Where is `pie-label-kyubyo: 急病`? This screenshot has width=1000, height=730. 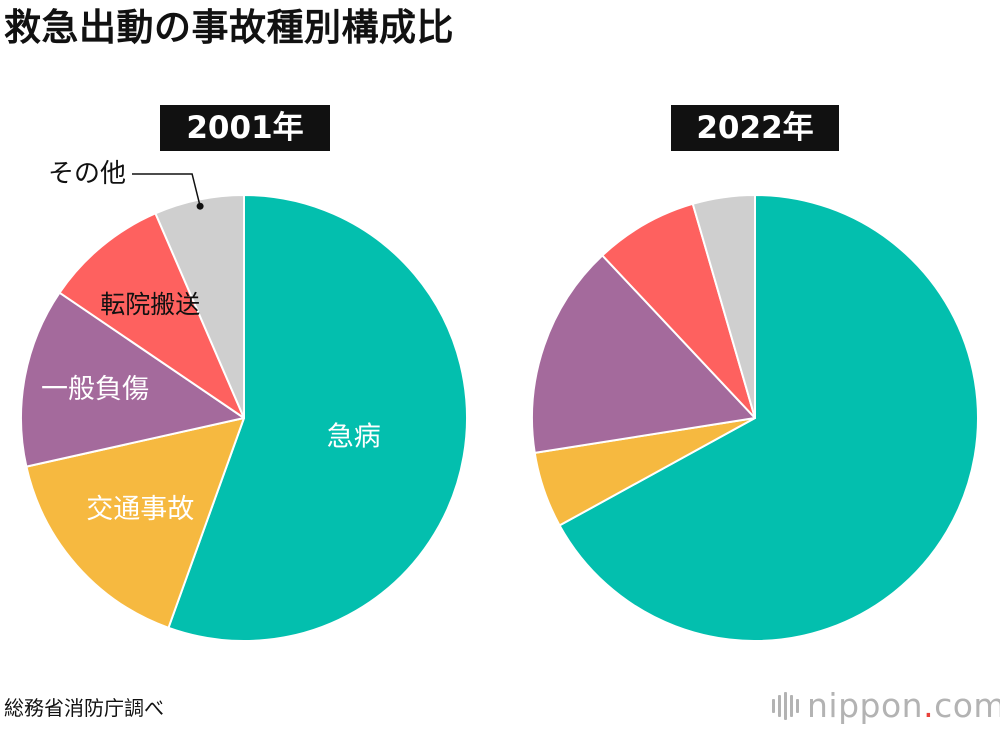
pie-label-kyubyo: 急病 is located at coordinates (354, 437).